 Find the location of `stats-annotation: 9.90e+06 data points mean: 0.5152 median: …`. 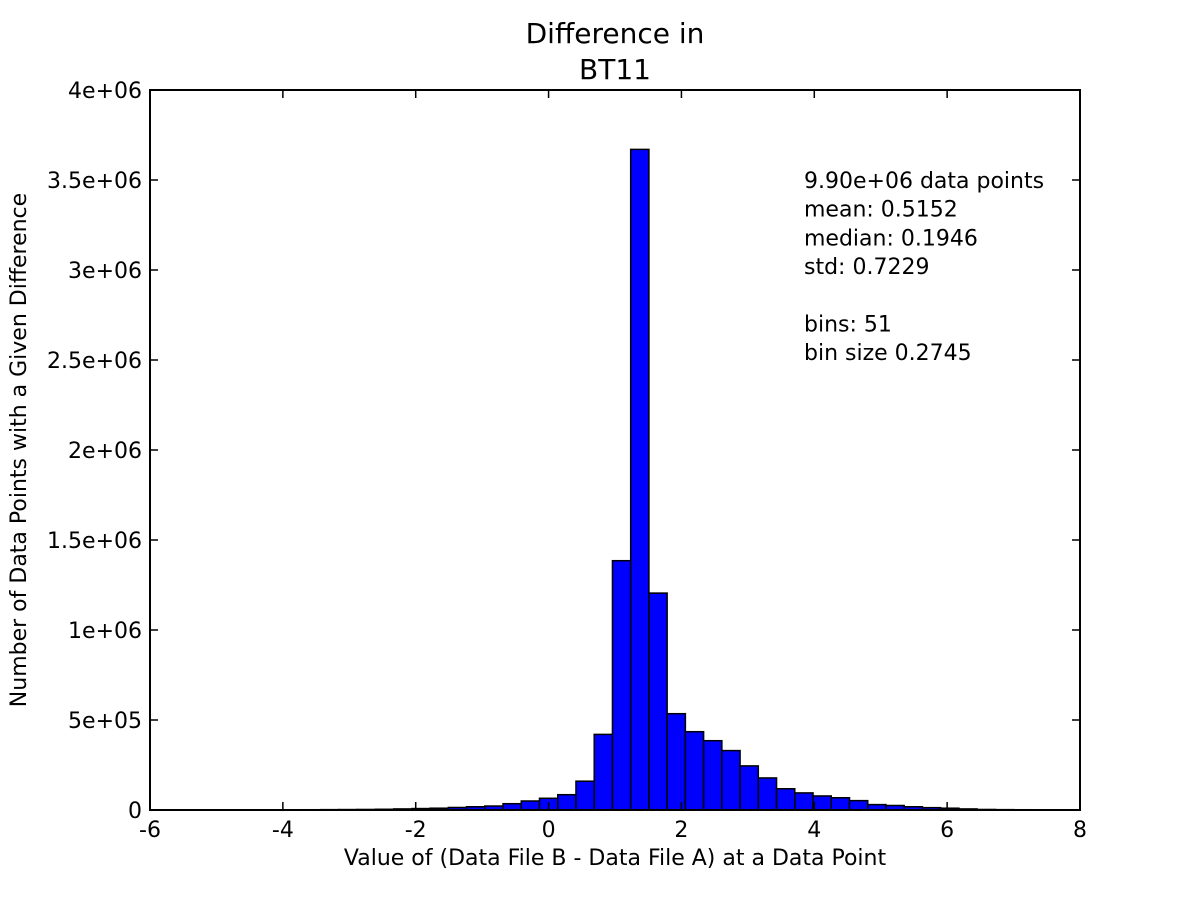

stats-annotation: 9.90e+06 data points mean: 0.5152 median: … is located at coordinates (924, 267).